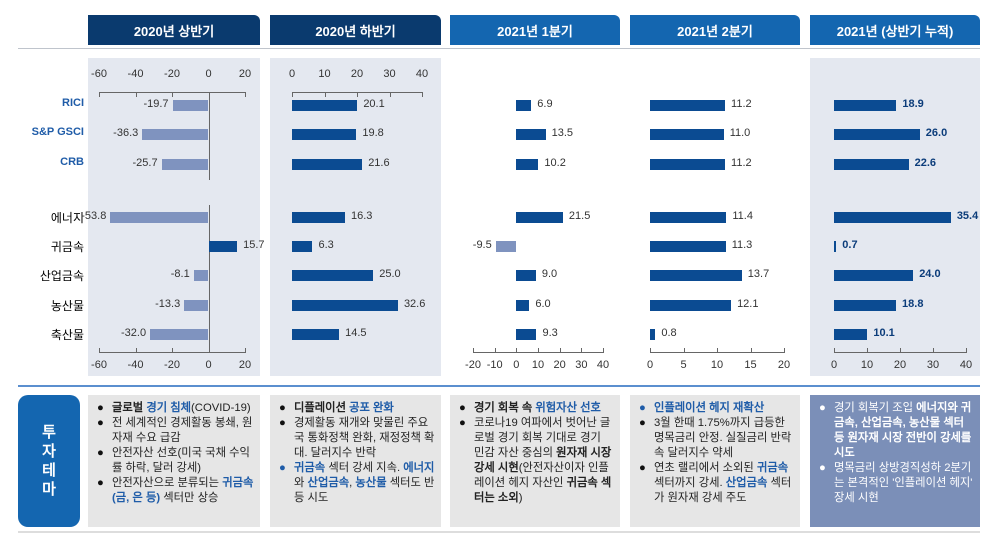 The height and width of the screenshot is (540, 1000). I want to click on panel-header: 2021년 1분기, so click(535, 30).